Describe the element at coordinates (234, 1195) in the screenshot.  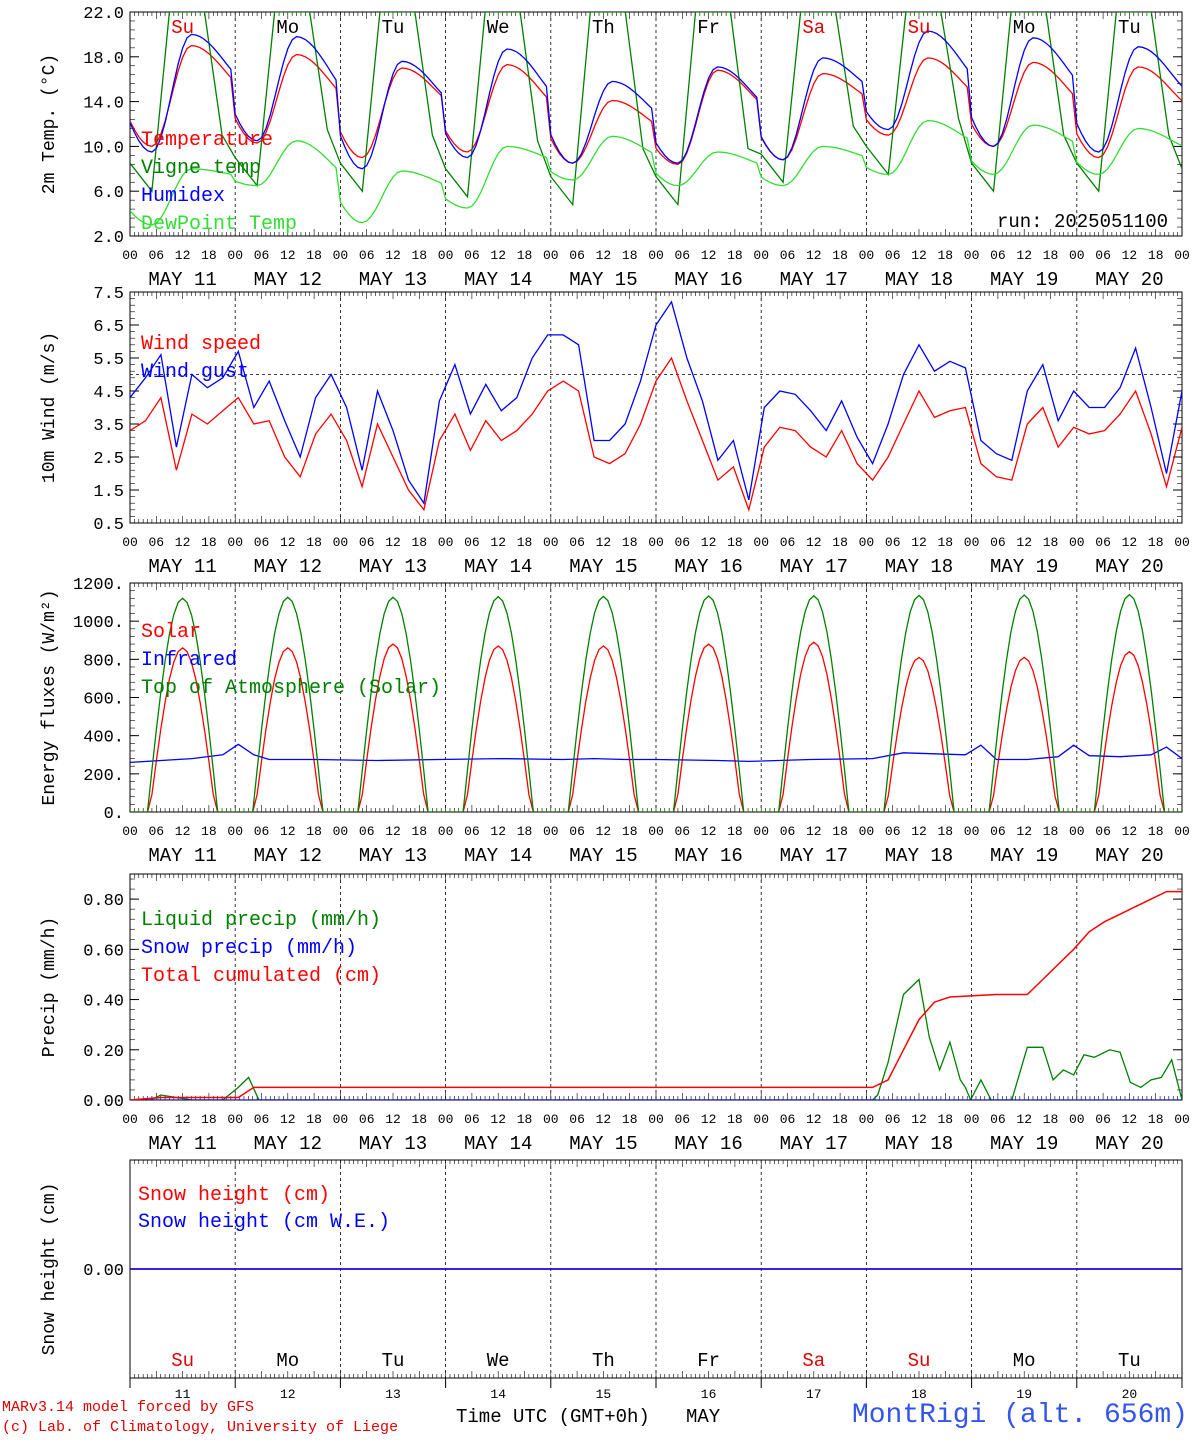
I see `legend-entry: Snow height (cm)` at that location.